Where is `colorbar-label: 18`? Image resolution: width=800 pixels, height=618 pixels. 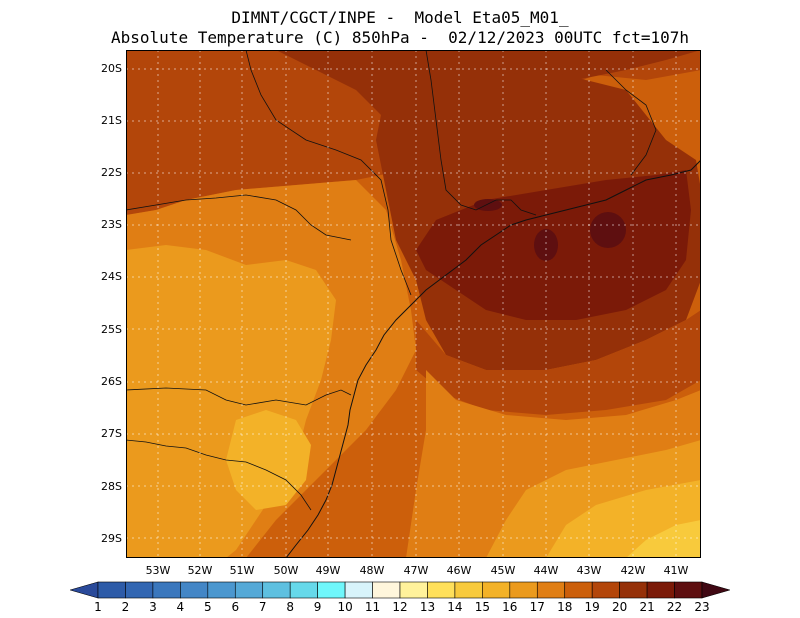 colorbar-label: 18 is located at coordinates (565, 607).